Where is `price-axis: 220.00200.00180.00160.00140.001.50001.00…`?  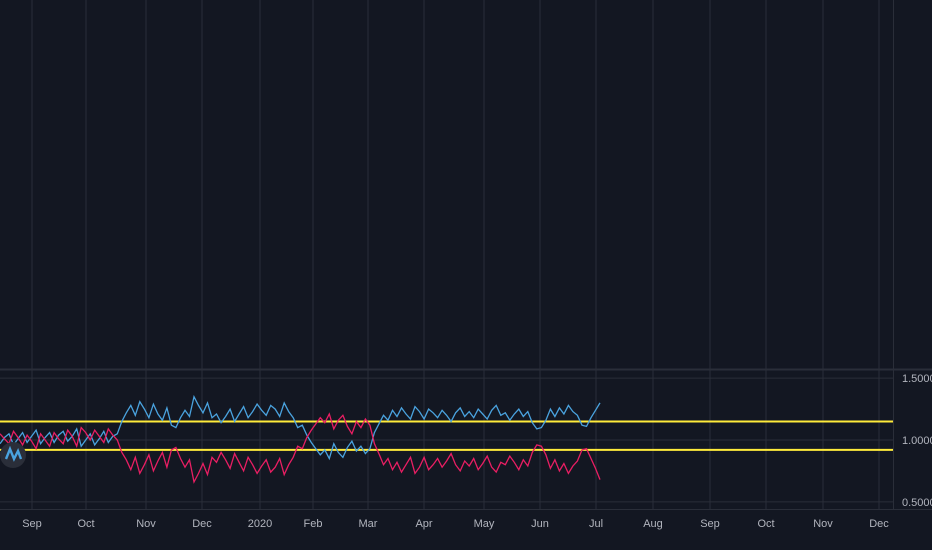 price-axis: 220.00200.00180.00160.00140.001.50001.00… is located at coordinates (917, 254).